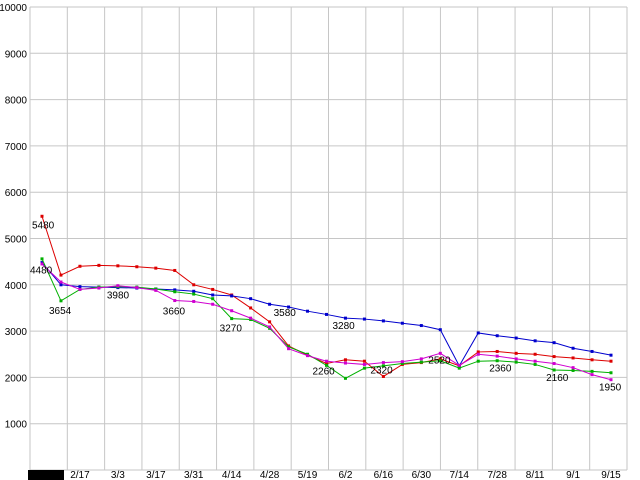 The height and width of the screenshot is (480, 640). I want to click on x-axis-tick-label: 7/28, so click(497, 475).